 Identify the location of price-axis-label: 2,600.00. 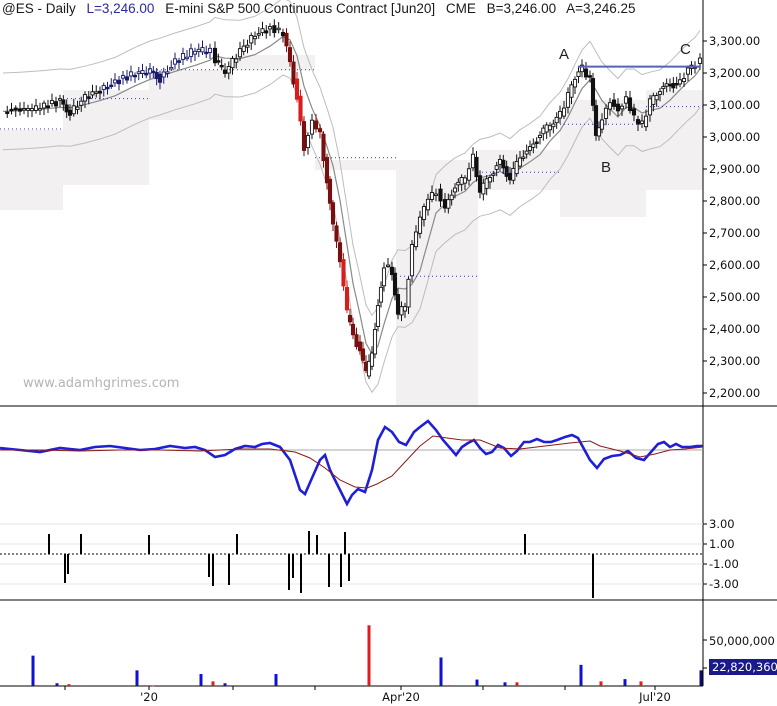
(735, 265).